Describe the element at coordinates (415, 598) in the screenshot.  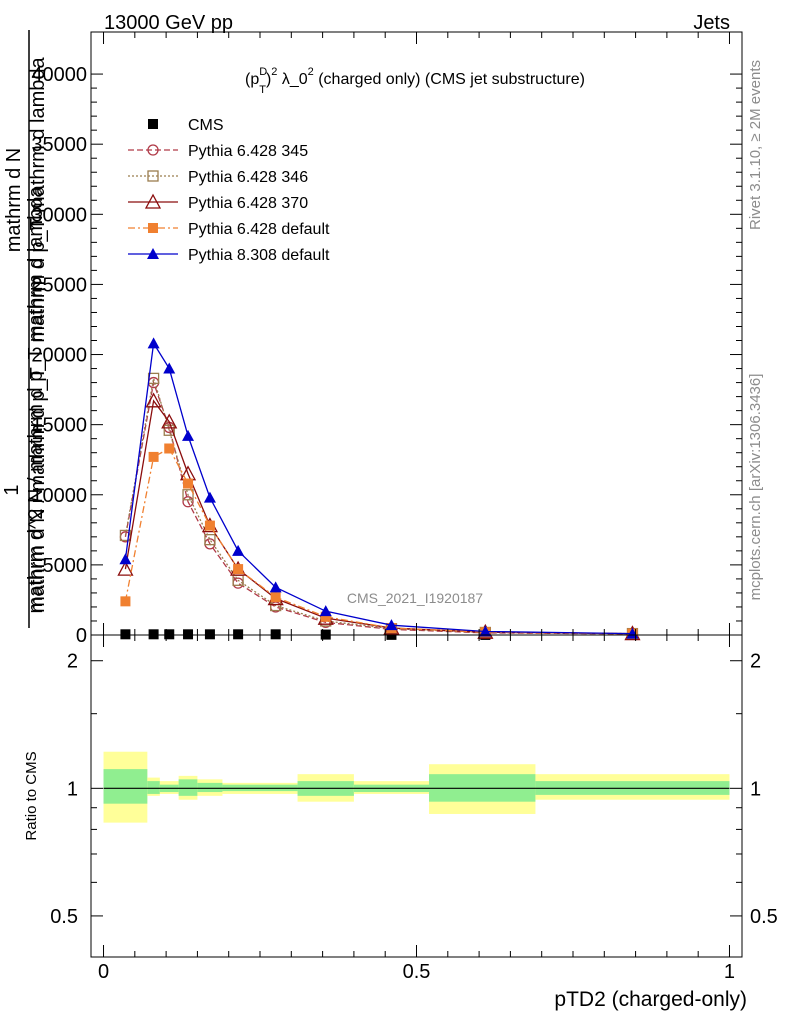
I see `watermark: CMS_2021_I1920187` at that location.